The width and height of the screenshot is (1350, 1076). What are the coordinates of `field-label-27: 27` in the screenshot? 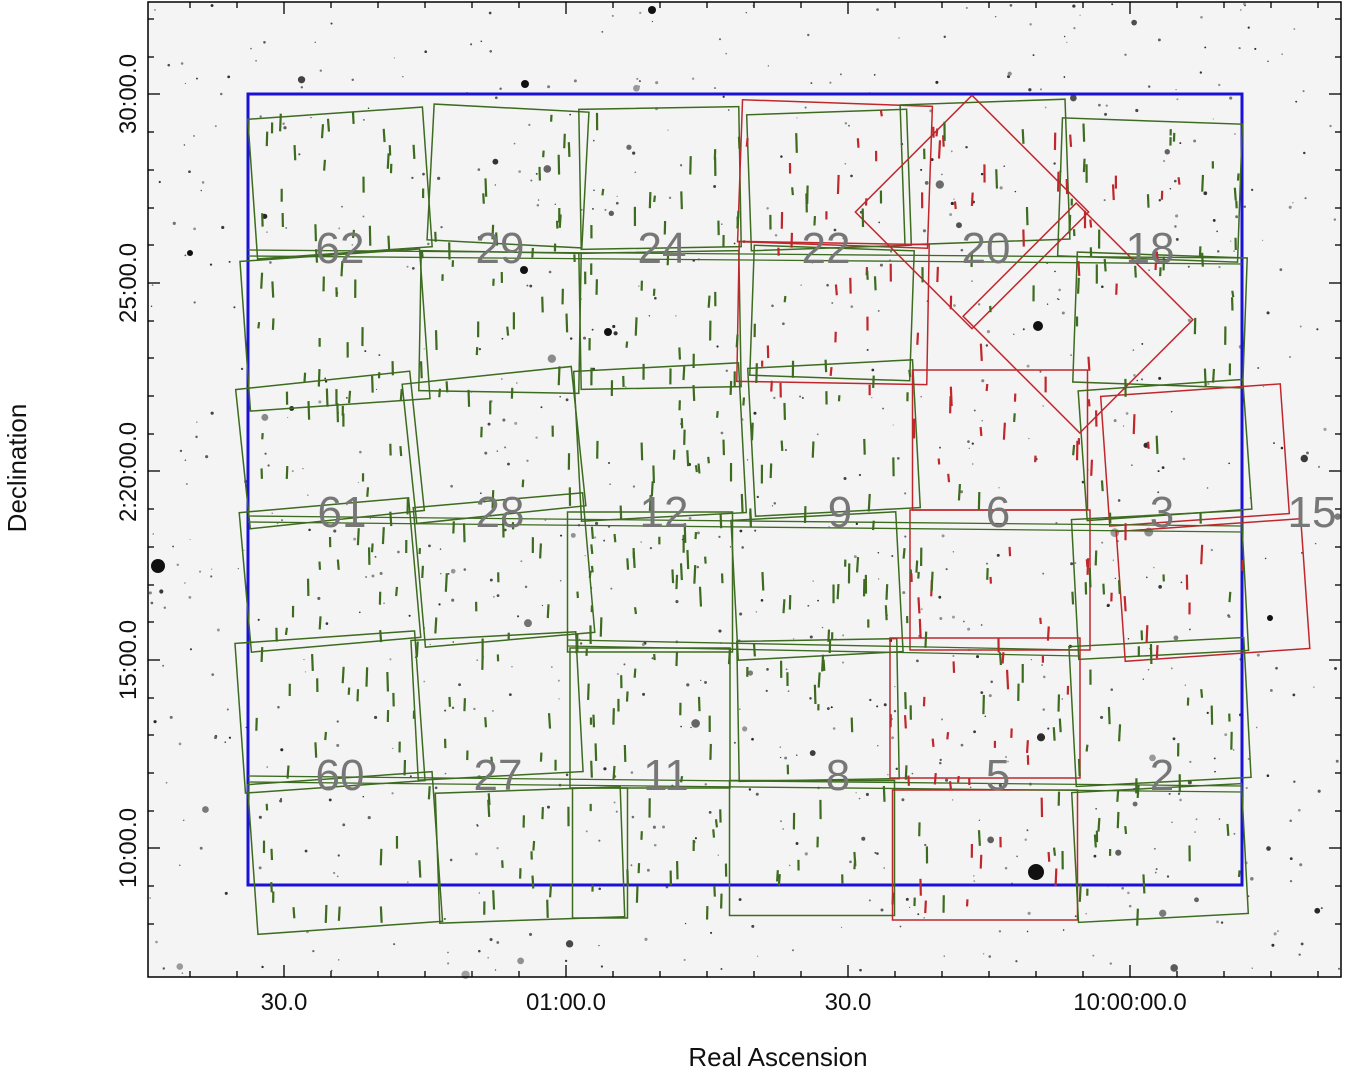 It's located at (498, 775).